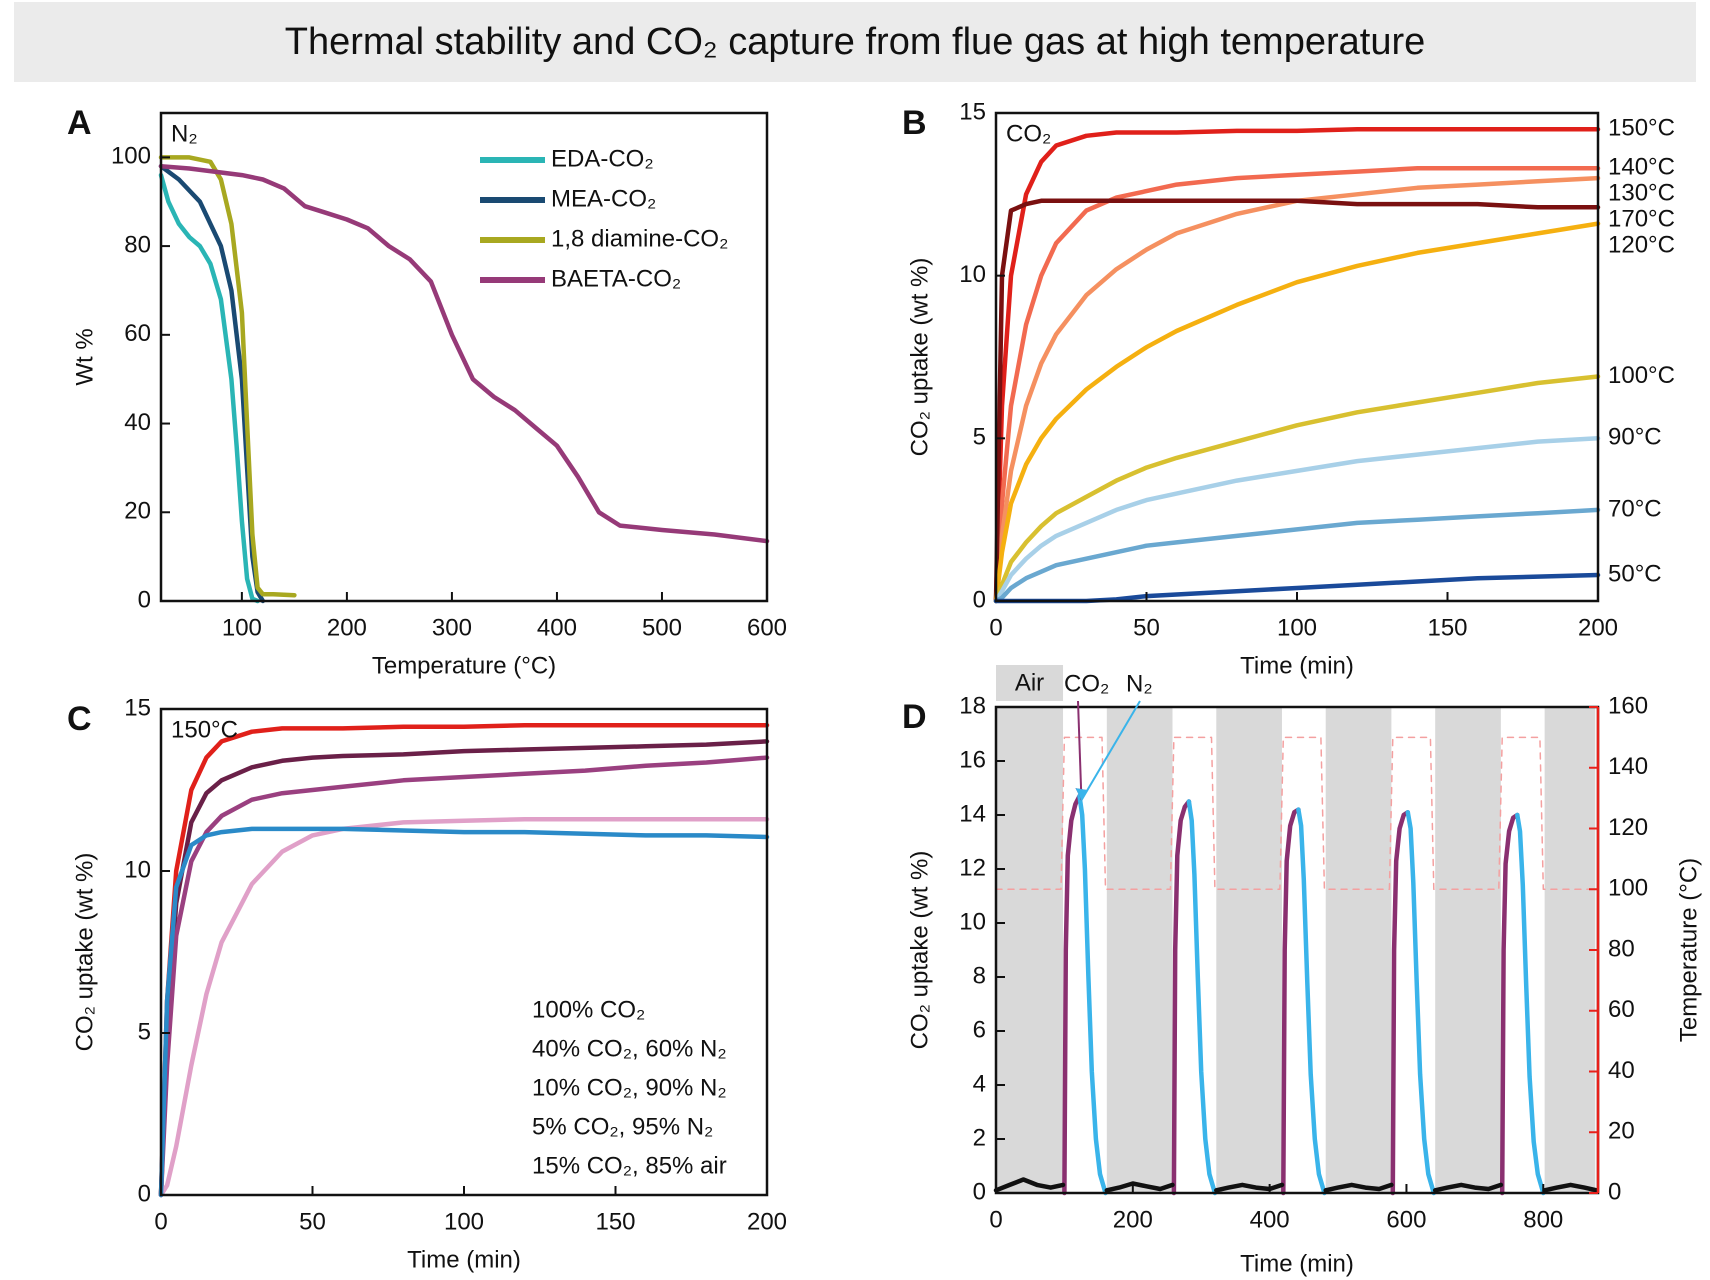 Image resolution: width=1710 pixels, height=1280 pixels. I want to click on y2-tick-label: 40, so click(1621, 1070).